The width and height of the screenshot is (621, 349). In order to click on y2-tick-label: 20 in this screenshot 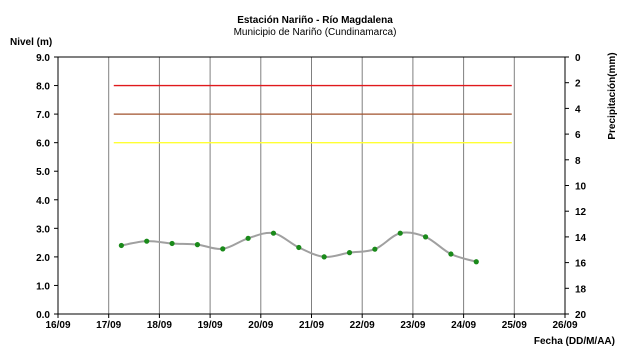, I will do `click(581, 315)`.